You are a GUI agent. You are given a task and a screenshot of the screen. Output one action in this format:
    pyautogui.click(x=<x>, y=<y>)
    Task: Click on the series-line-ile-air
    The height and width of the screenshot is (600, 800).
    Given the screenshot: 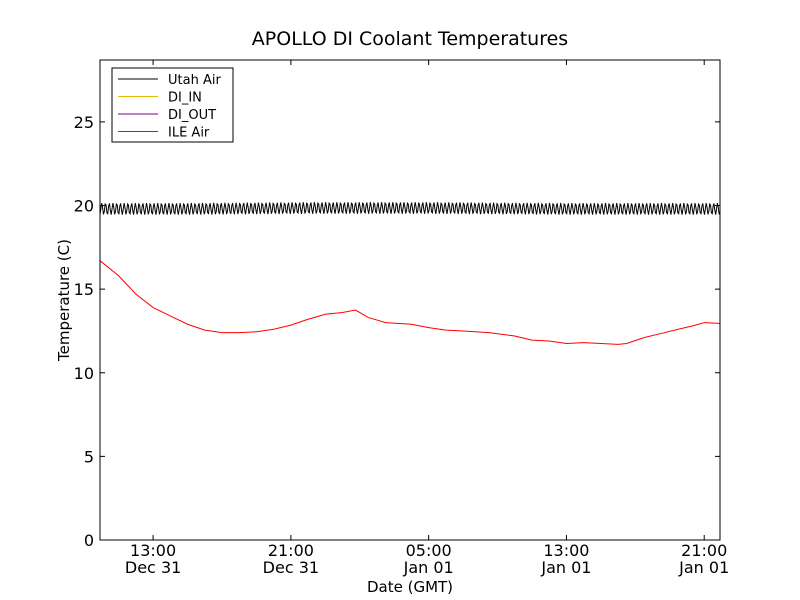 What is the action you would take?
    pyautogui.click(x=410, y=302)
    